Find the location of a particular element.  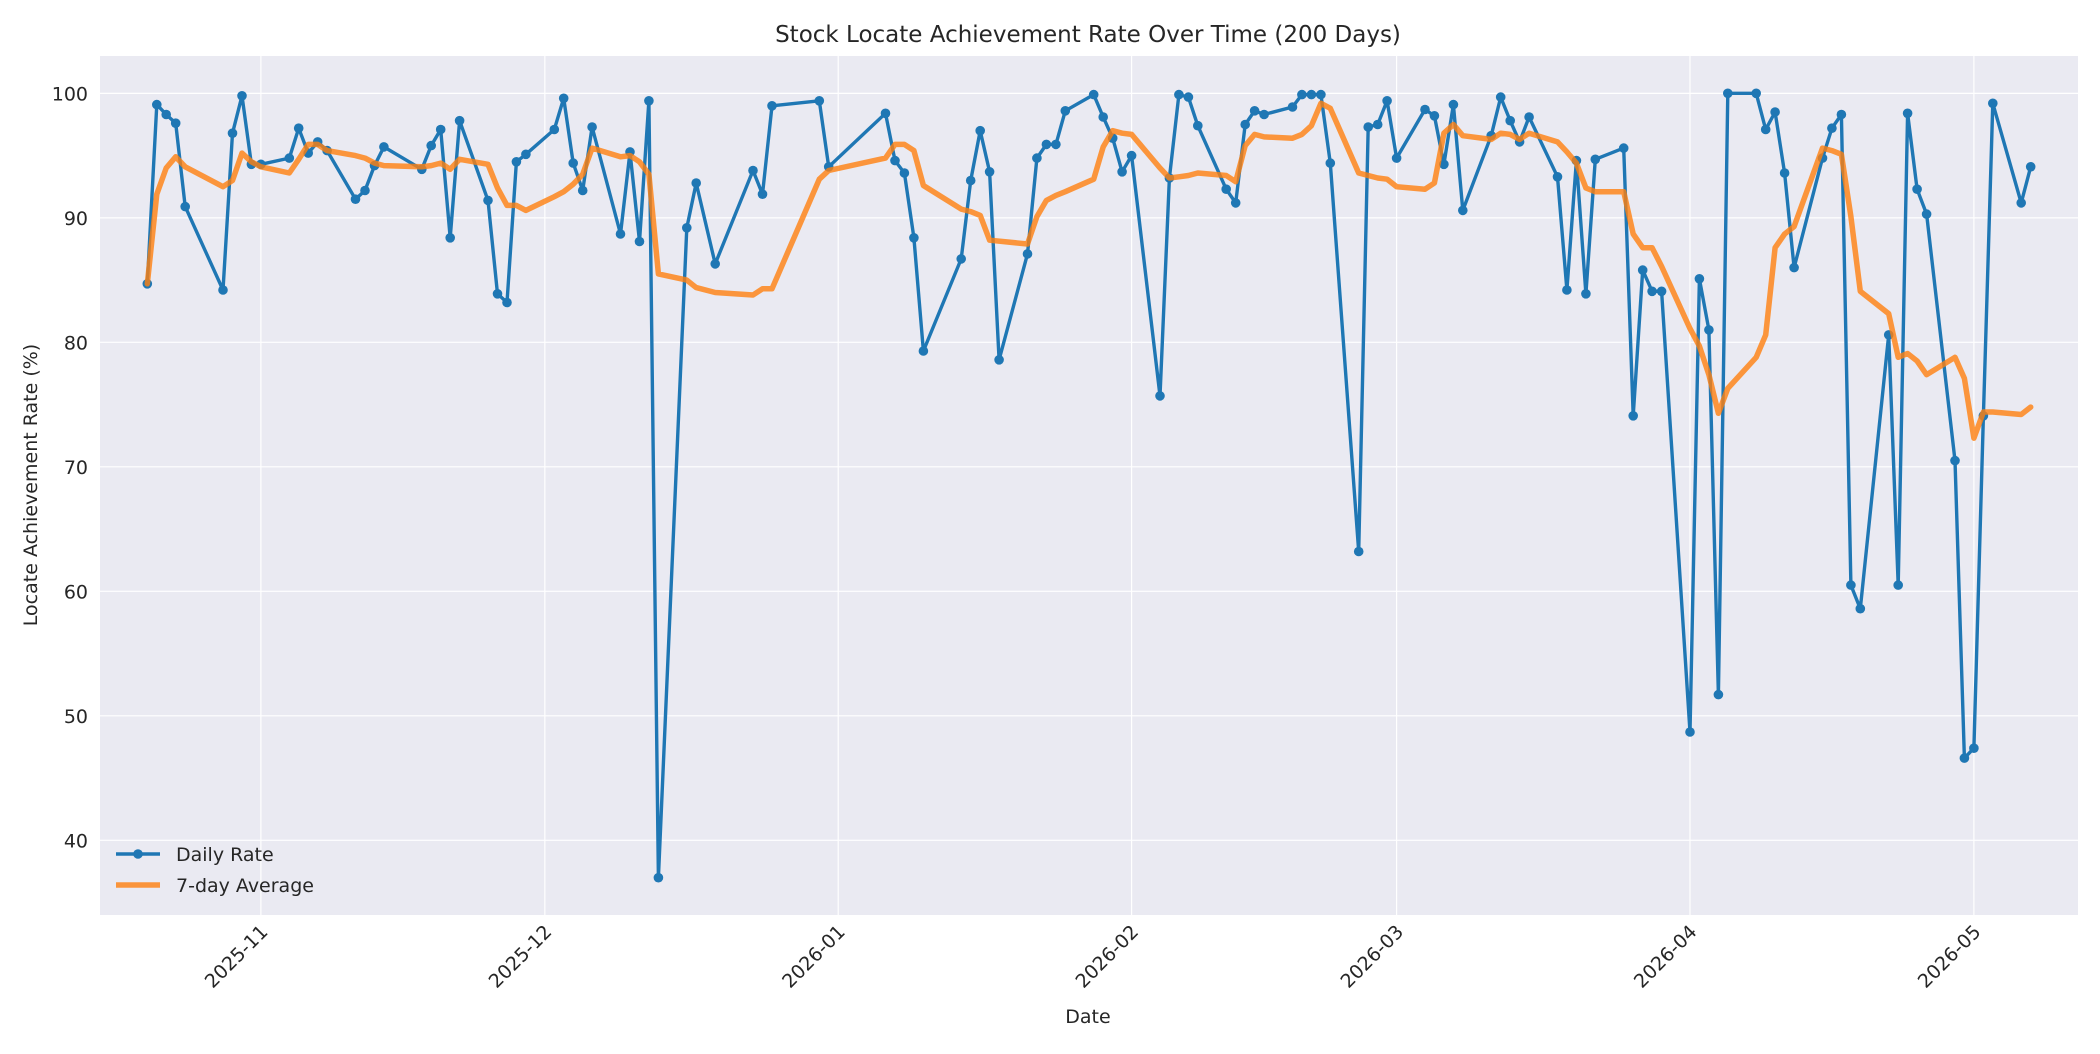

y-axis-label: Locate Achievement Rate (%) is located at coordinates (31, 485).